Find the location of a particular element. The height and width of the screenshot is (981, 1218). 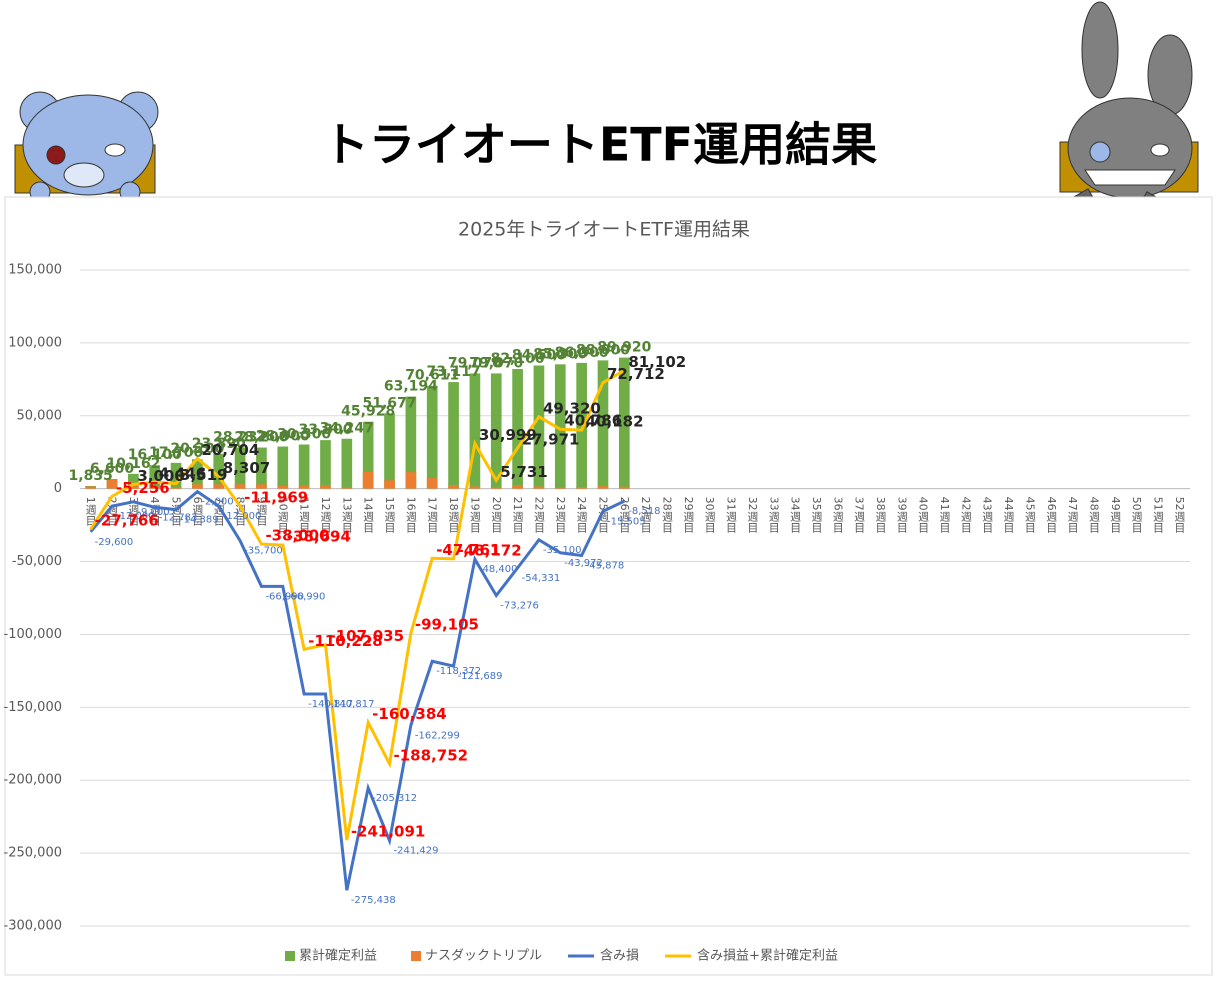

data-label: 51,677 is located at coordinates (390, 403).